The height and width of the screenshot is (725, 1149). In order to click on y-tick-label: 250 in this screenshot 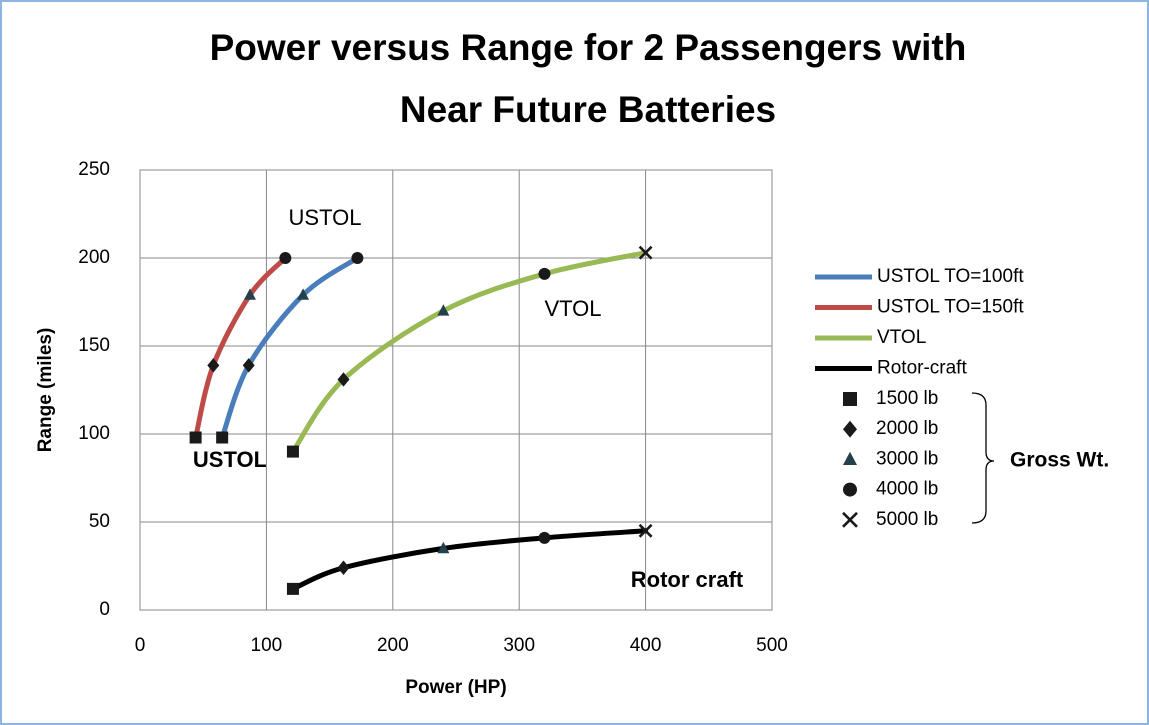, I will do `click(94, 169)`.